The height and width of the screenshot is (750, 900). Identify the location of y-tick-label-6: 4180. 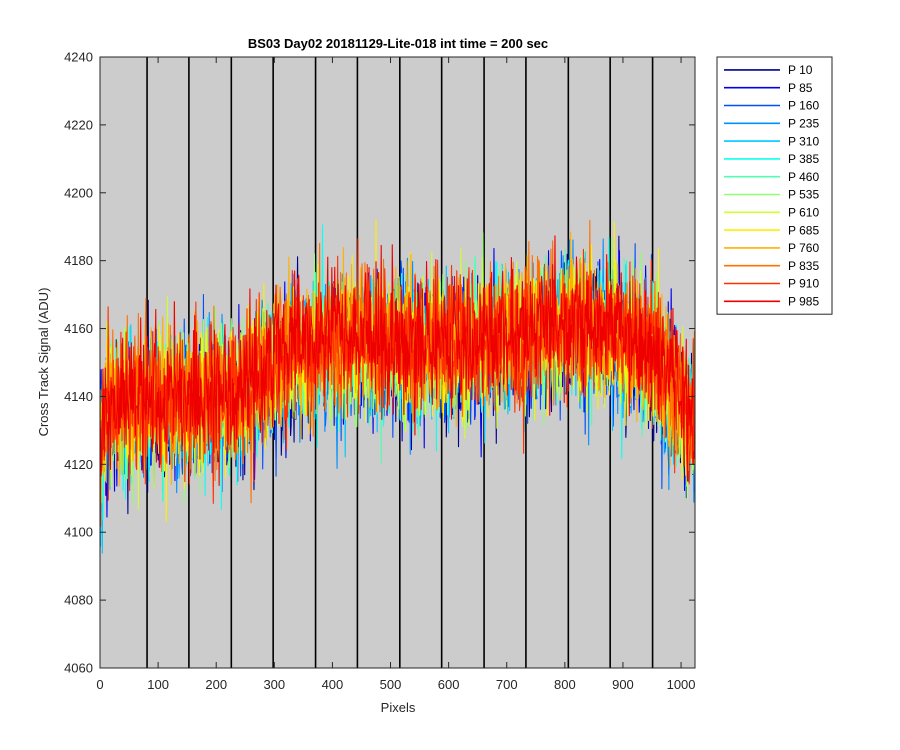
(78, 260).